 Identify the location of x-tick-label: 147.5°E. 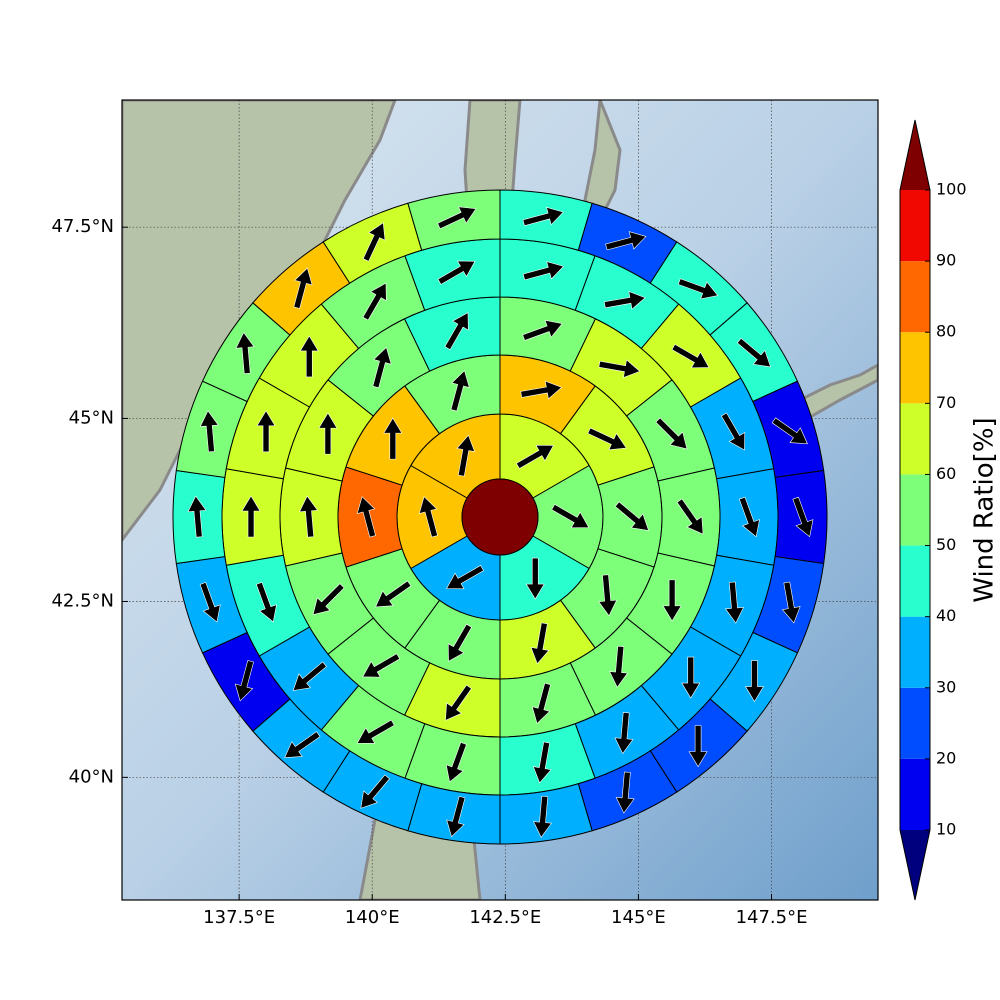
(772, 917).